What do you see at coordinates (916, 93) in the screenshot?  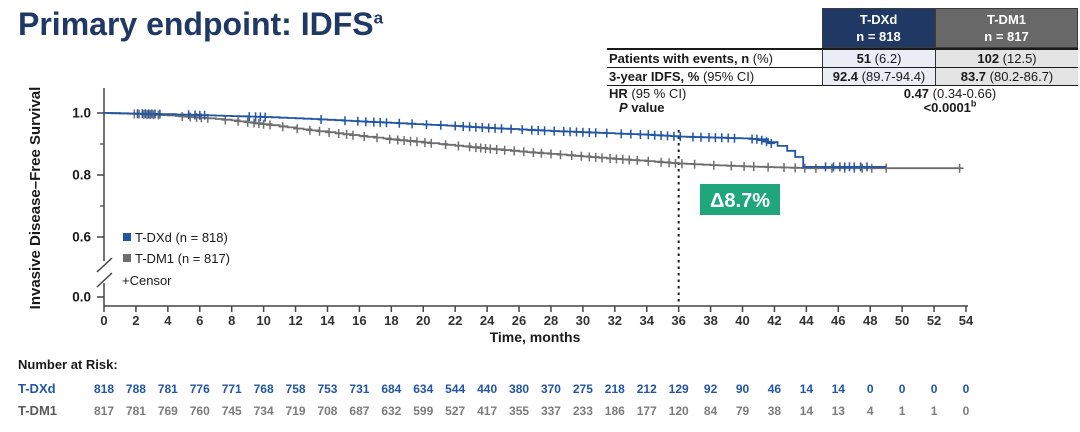 I see `text-part: 0.47` at bounding box center [916, 93].